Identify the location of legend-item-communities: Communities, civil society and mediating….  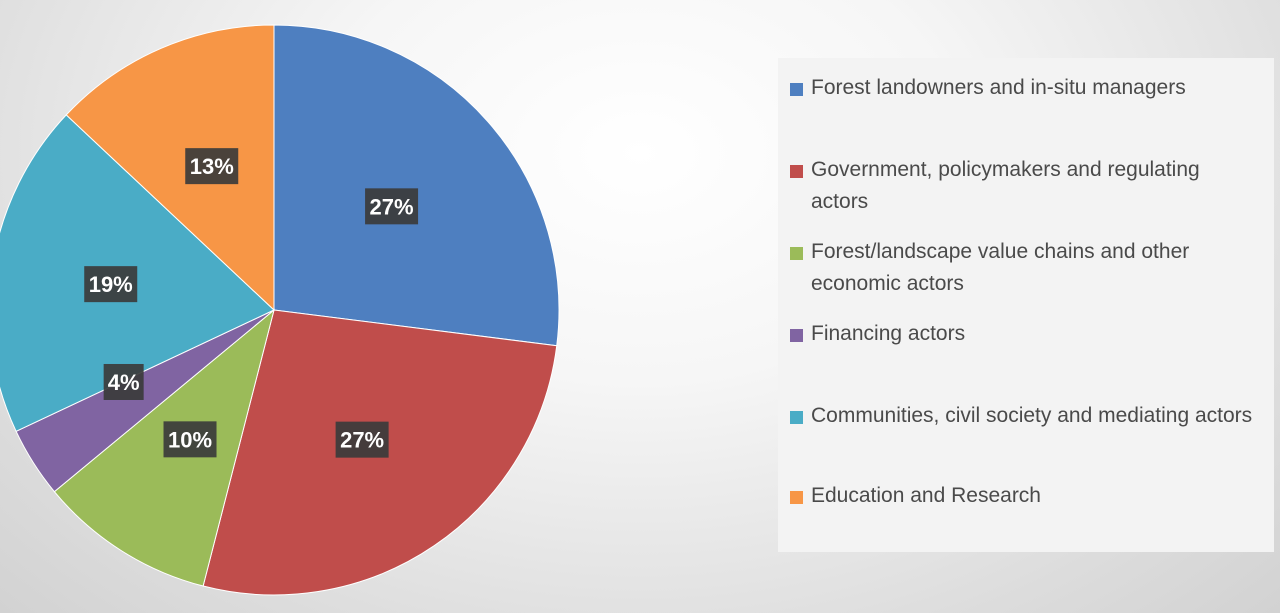
(1025, 416).